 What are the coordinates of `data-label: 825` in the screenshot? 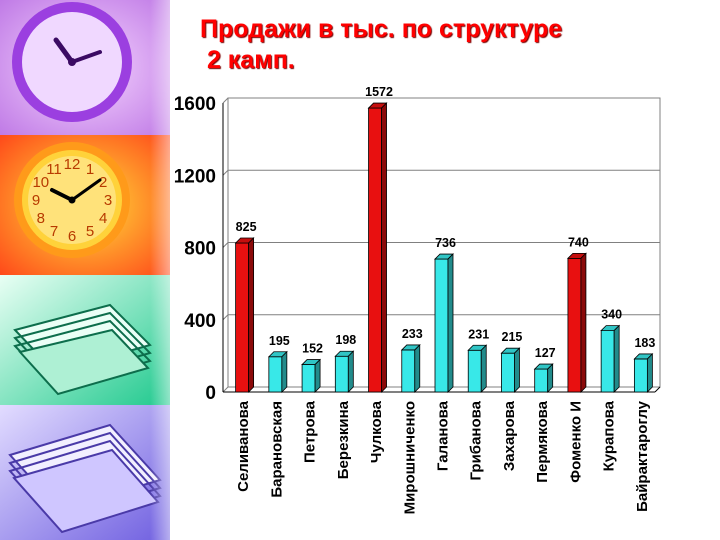 It's located at (246, 227).